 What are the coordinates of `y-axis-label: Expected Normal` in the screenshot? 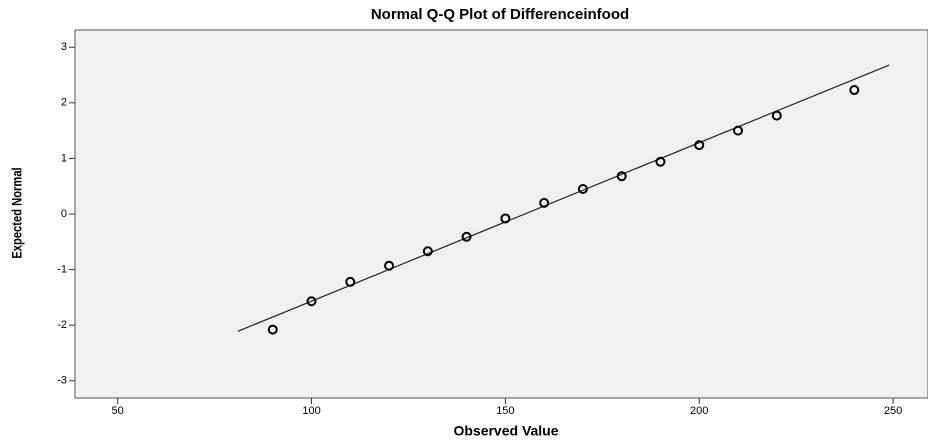 It's located at (17, 212).